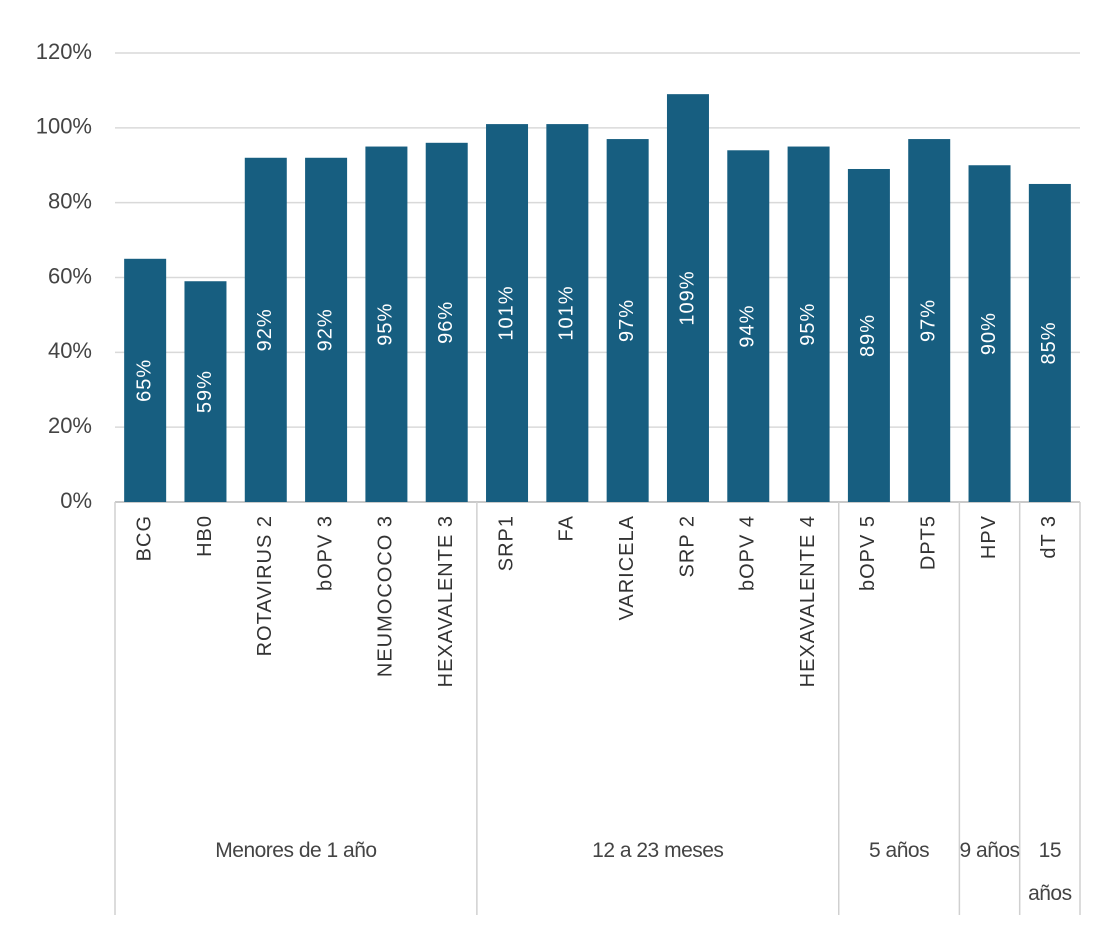 The width and height of the screenshot is (1105, 938). I want to click on value-label: 109%, so click(687, 298).